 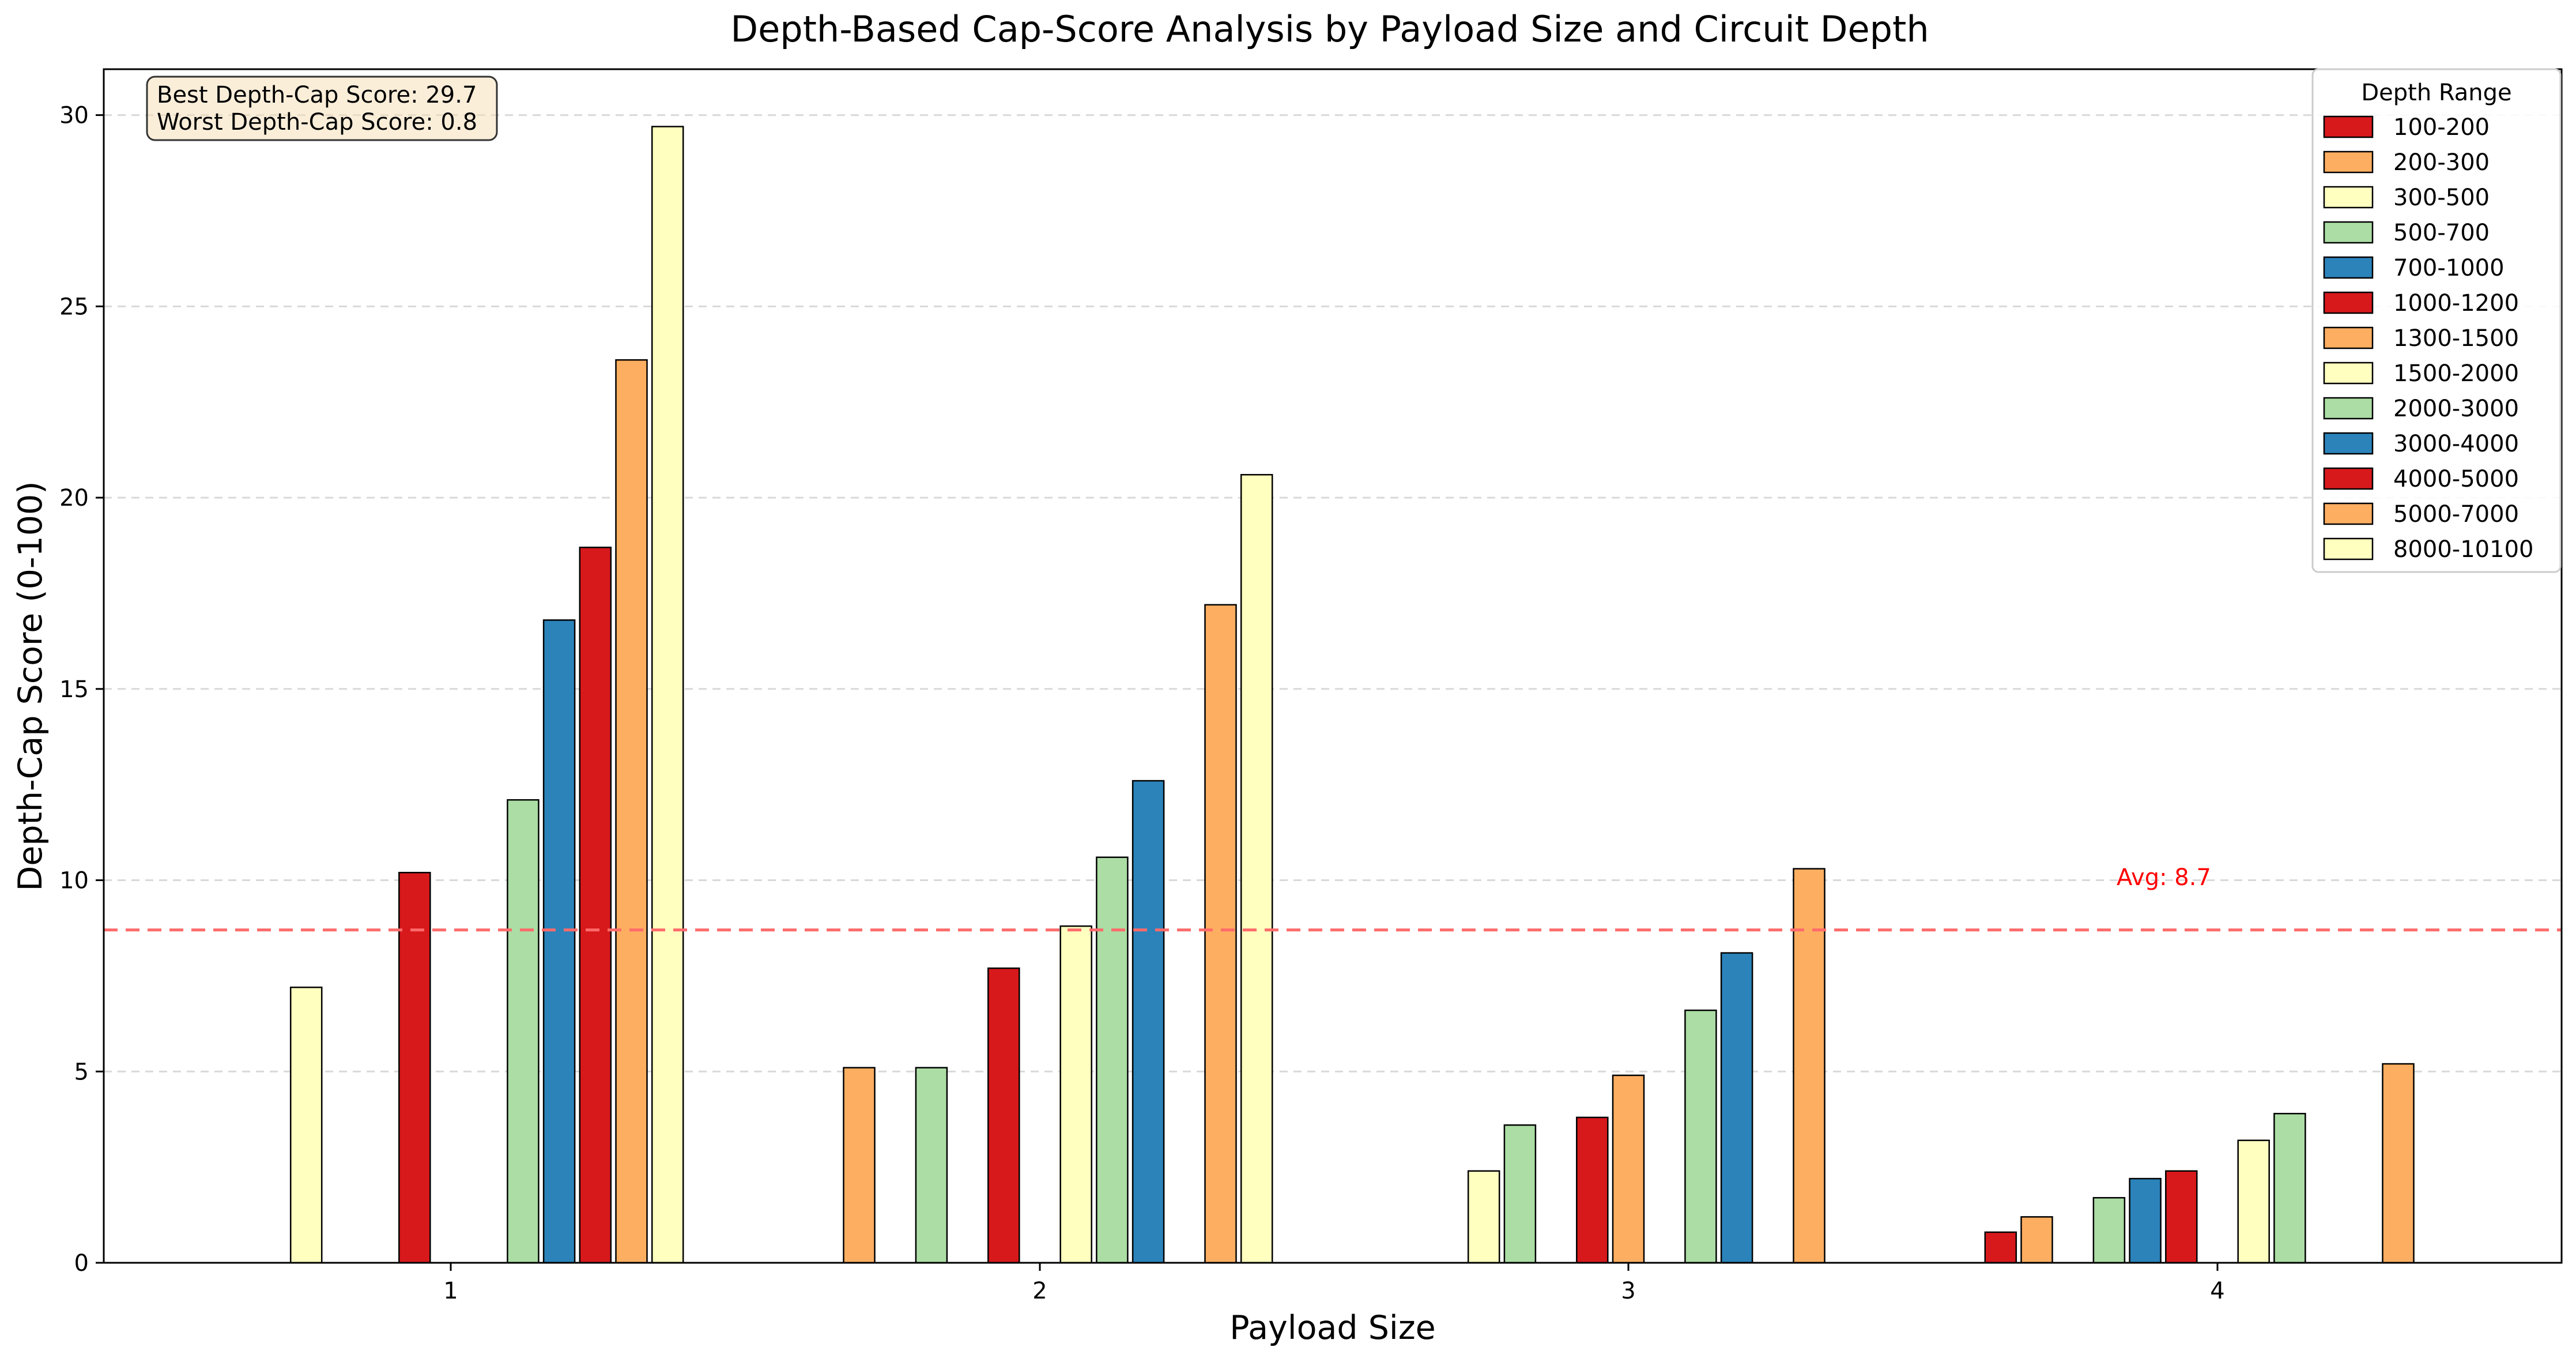 I want to click on average-line-group: Avg: 8.7, so click(x=1333, y=898).